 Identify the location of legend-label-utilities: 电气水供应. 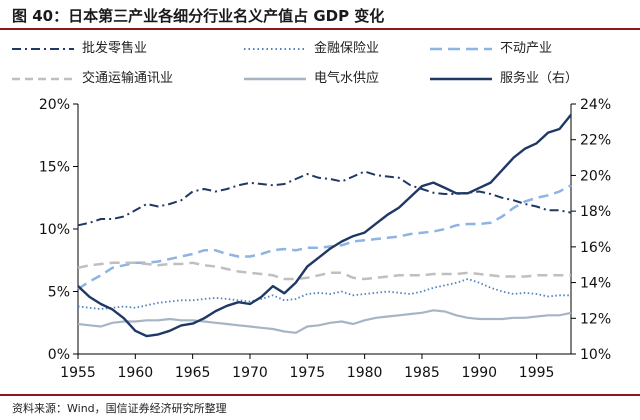
(347, 78).